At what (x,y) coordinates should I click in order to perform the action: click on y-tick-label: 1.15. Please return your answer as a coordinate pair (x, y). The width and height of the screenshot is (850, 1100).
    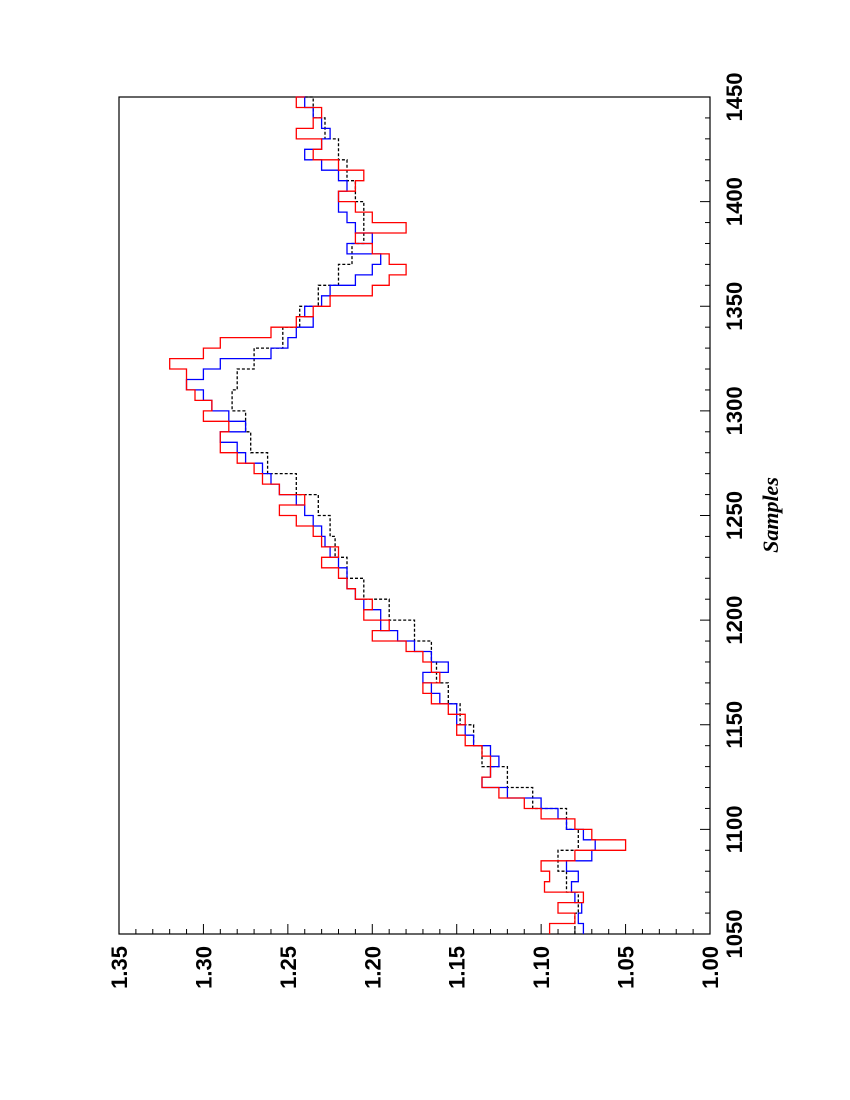
    Looking at the image, I should click on (457, 967).